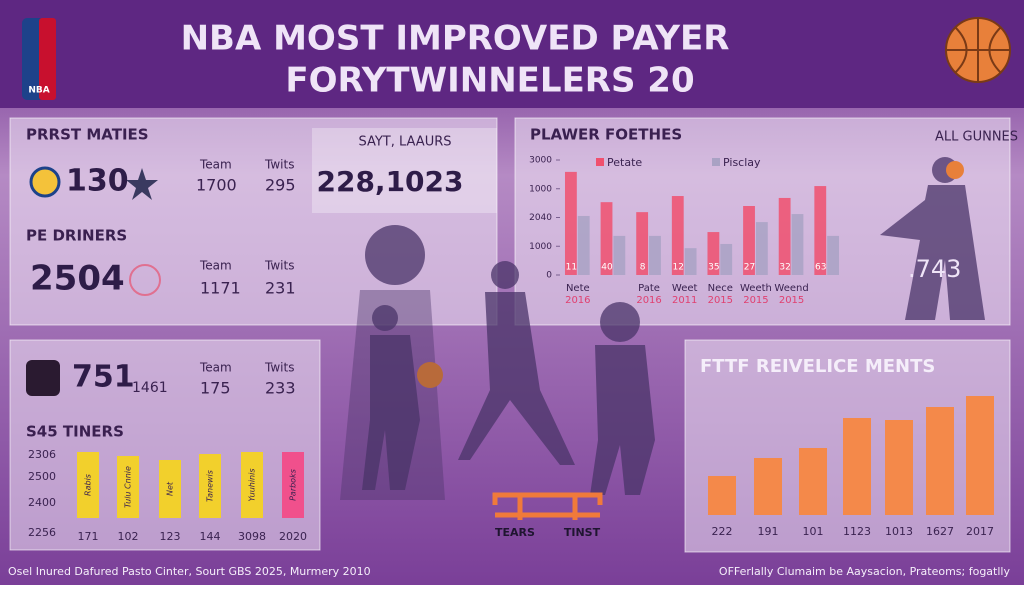 The image size is (1024, 589). I want to click on x-tick-label: 1013, so click(899, 531).